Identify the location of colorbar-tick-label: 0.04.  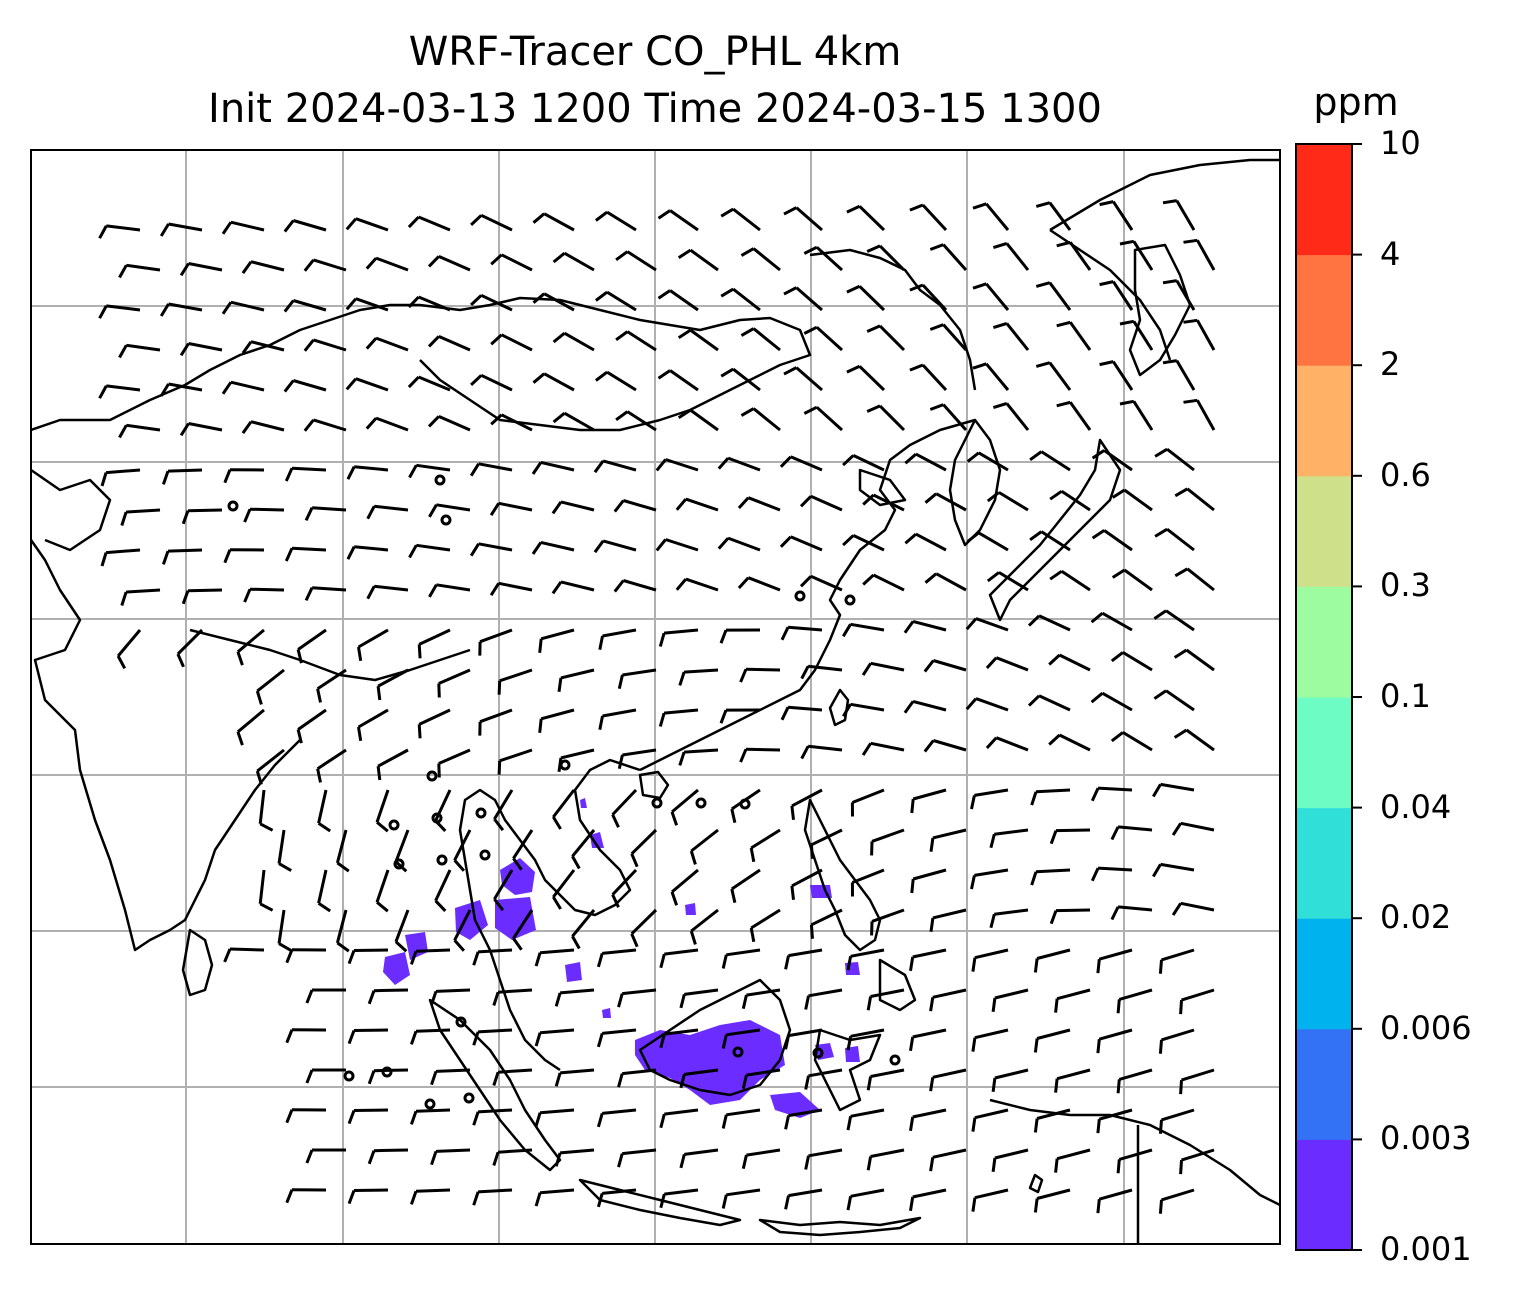
(1416, 806).